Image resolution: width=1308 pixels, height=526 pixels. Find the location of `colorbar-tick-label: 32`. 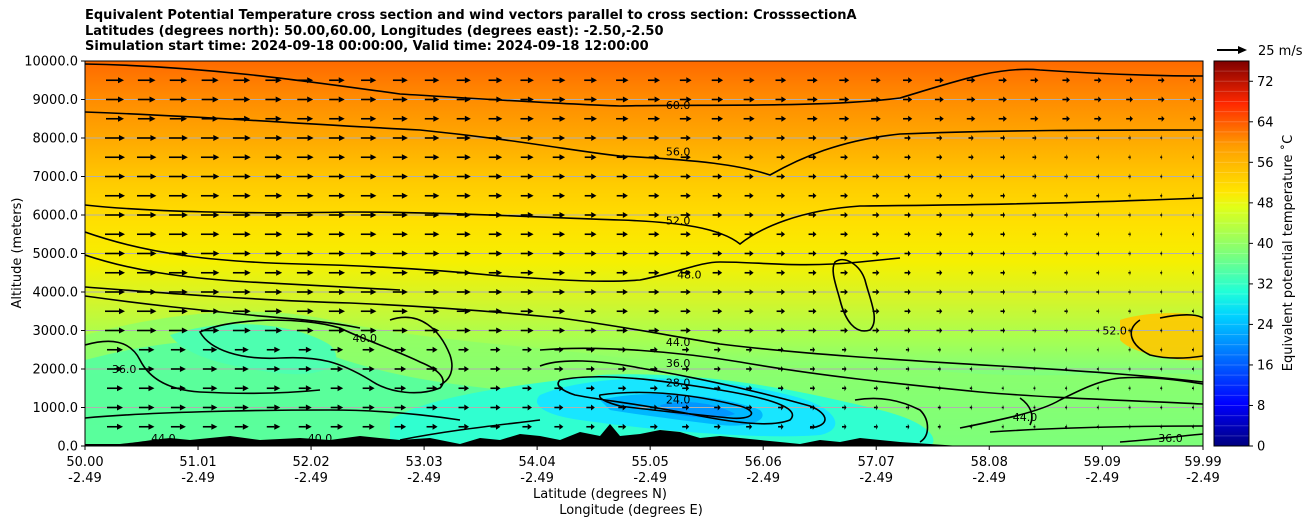

colorbar-tick-label: 32 is located at coordinates (1265, 284).